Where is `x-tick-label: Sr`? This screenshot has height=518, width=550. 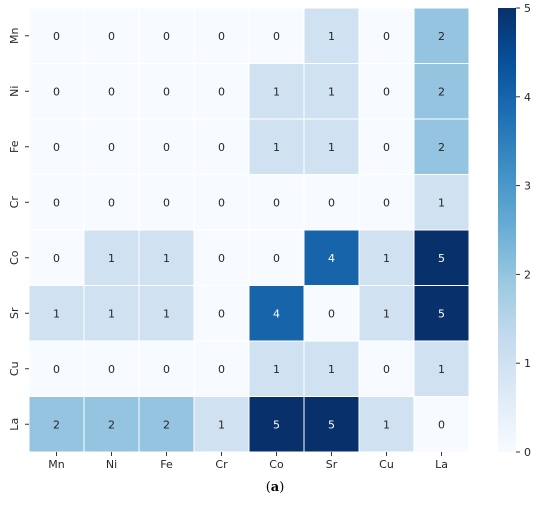 x-tick-label: Sr is located at coordinates (332, 464).